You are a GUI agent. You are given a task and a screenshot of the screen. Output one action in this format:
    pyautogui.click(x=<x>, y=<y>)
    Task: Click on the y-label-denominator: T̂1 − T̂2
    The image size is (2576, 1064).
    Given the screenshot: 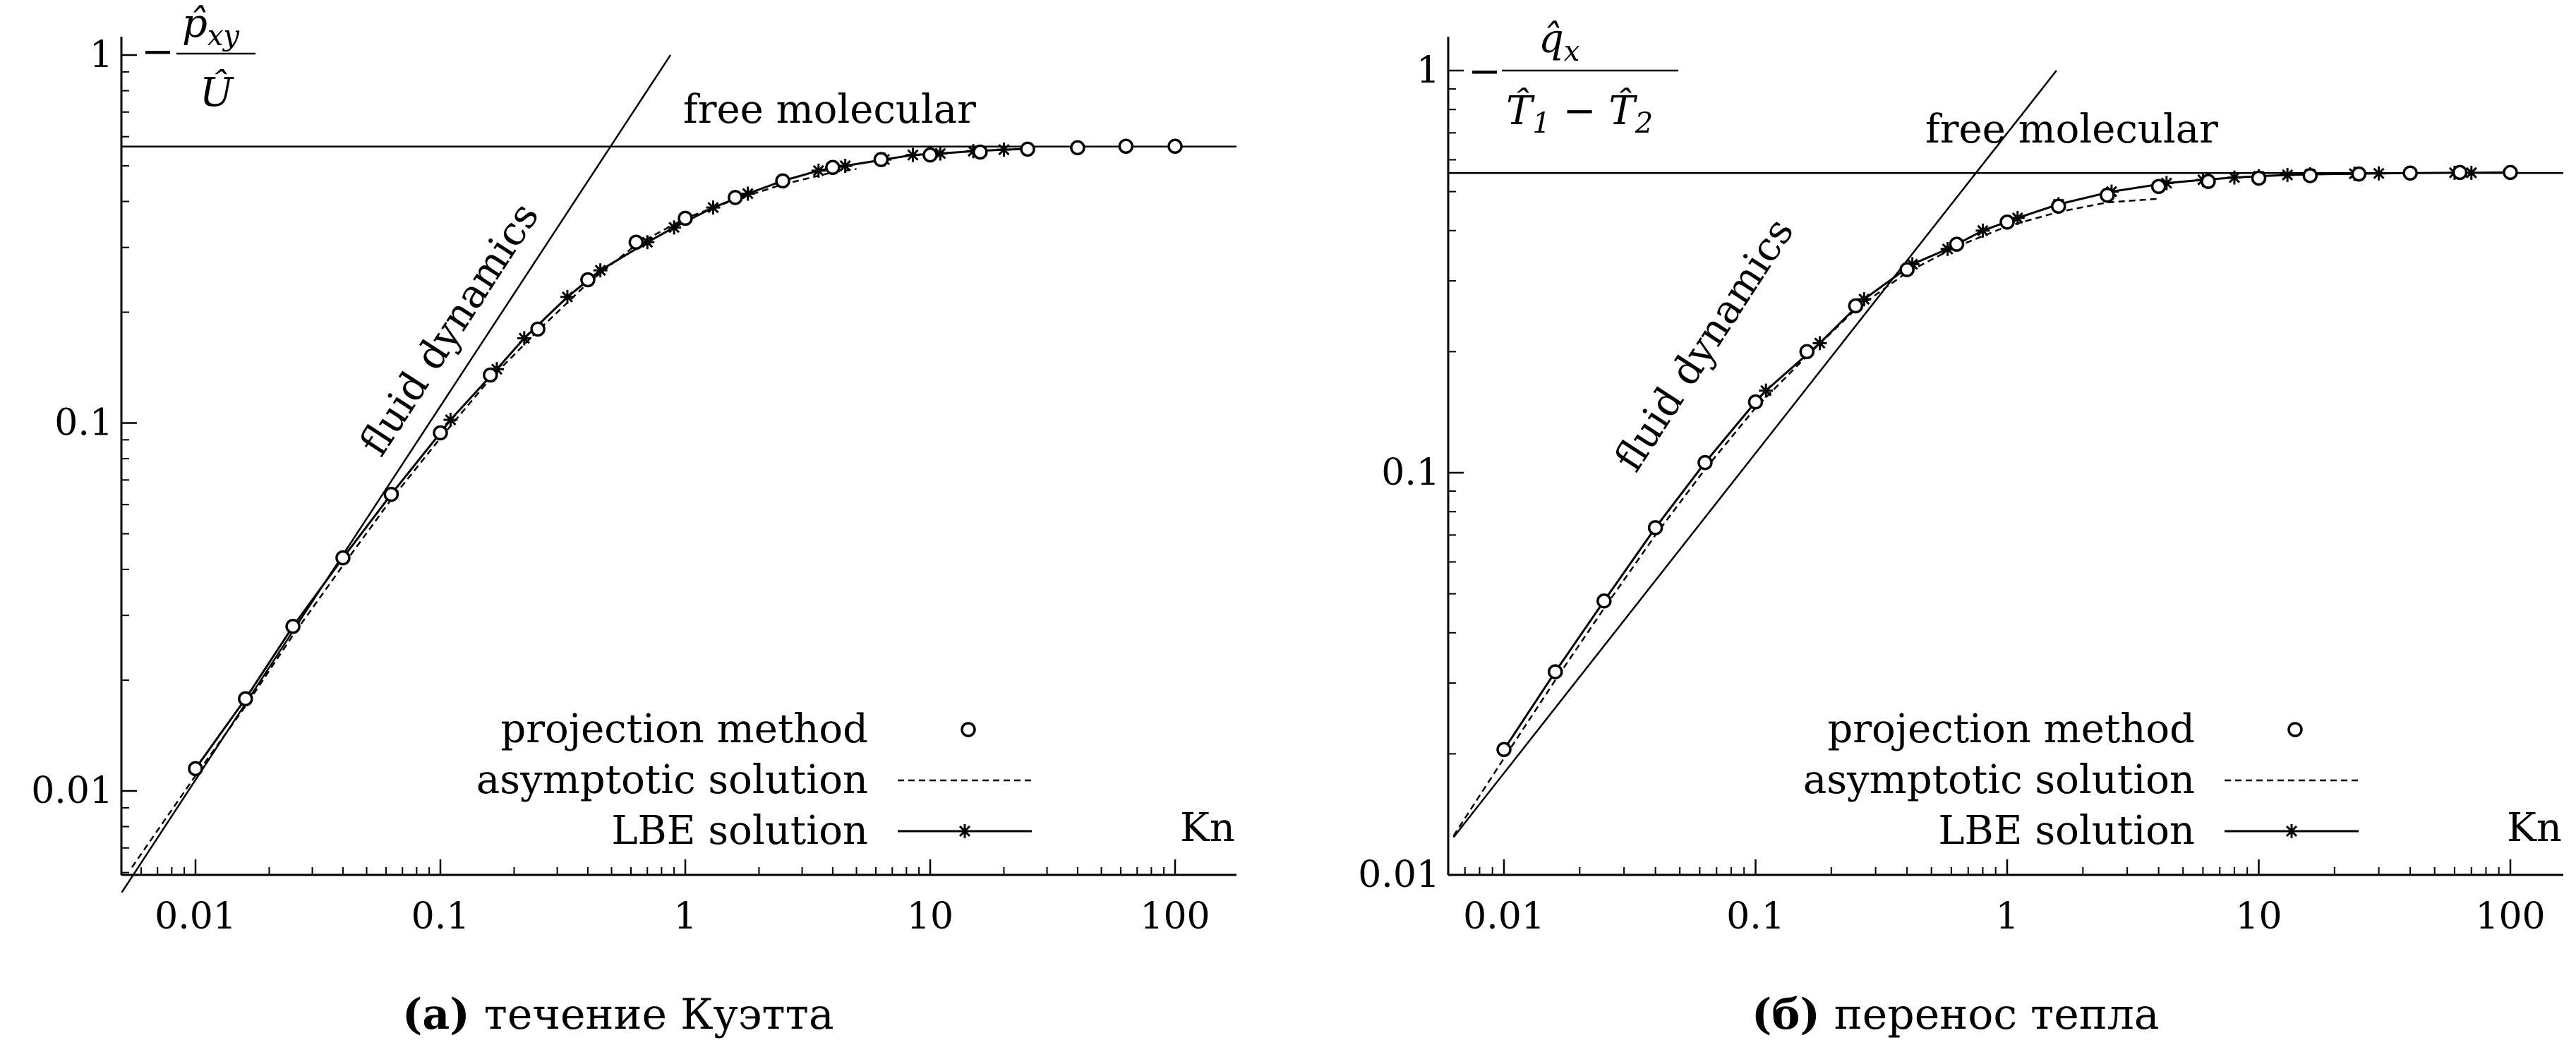 What is the action you would take?
    pyautogui.click(x=1579, y=113)
    